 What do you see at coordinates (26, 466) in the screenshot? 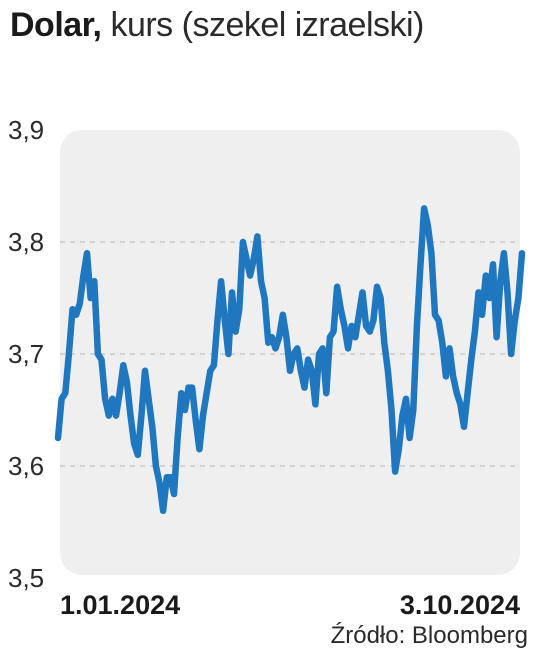
I see `y-tick-label: 3,6` at bounding box center [26, 466].